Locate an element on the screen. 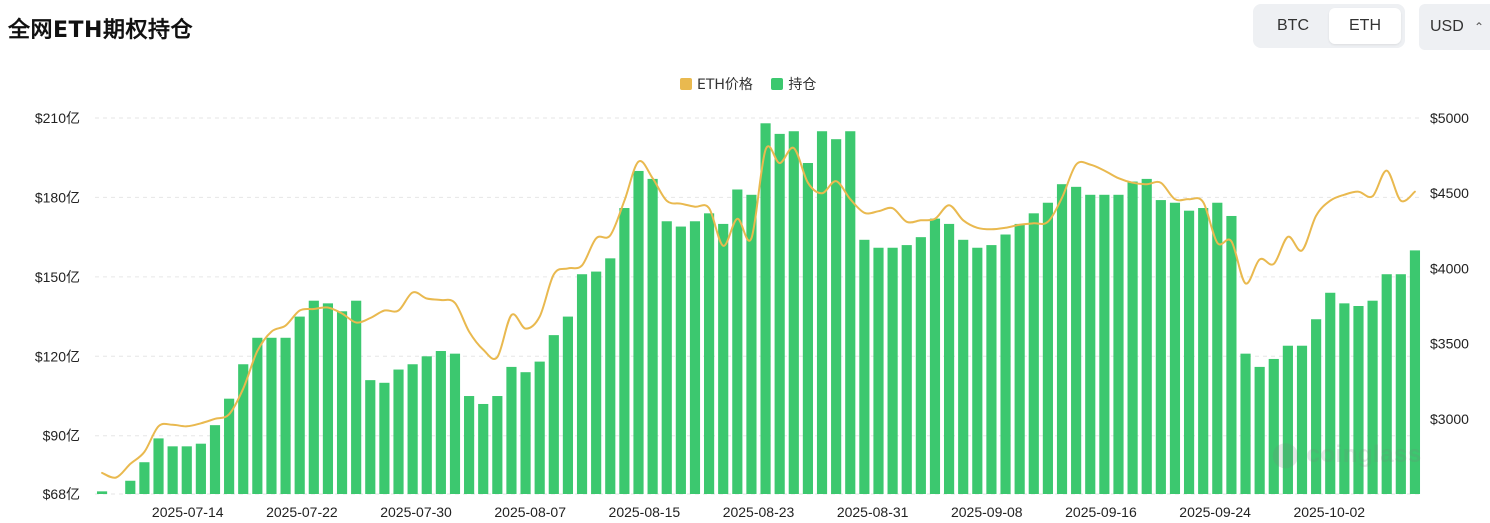 The height and width of the screenshot is (523, 1490). x-tick-label: 2025-08-31 is located at coordinates (873, 512).